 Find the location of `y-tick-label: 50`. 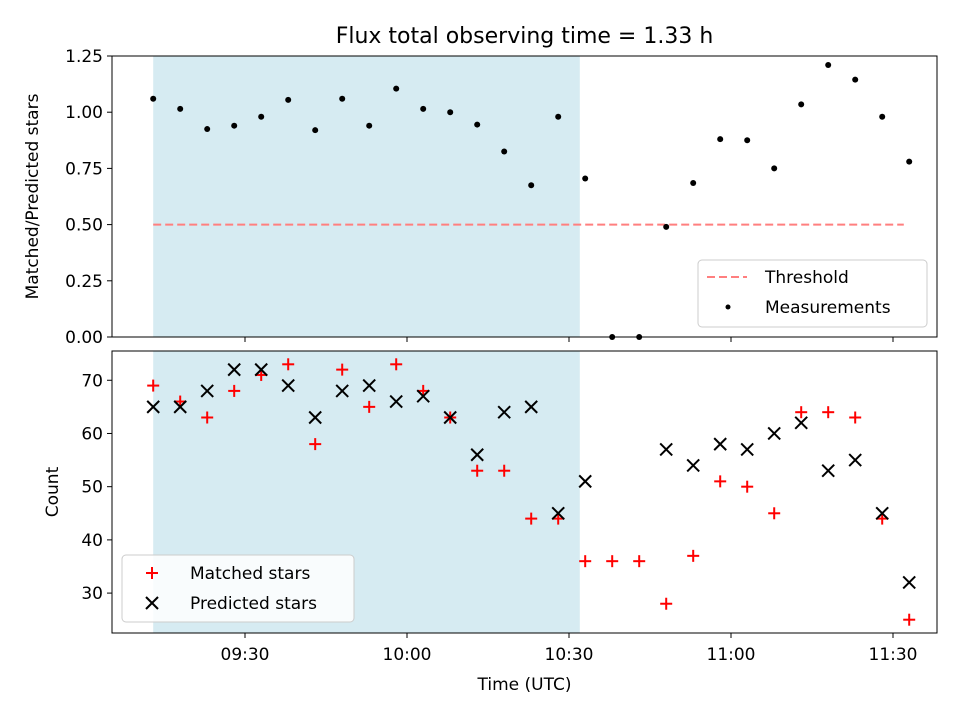

y-tick-label: 50 is located at coordinates (92, 488).